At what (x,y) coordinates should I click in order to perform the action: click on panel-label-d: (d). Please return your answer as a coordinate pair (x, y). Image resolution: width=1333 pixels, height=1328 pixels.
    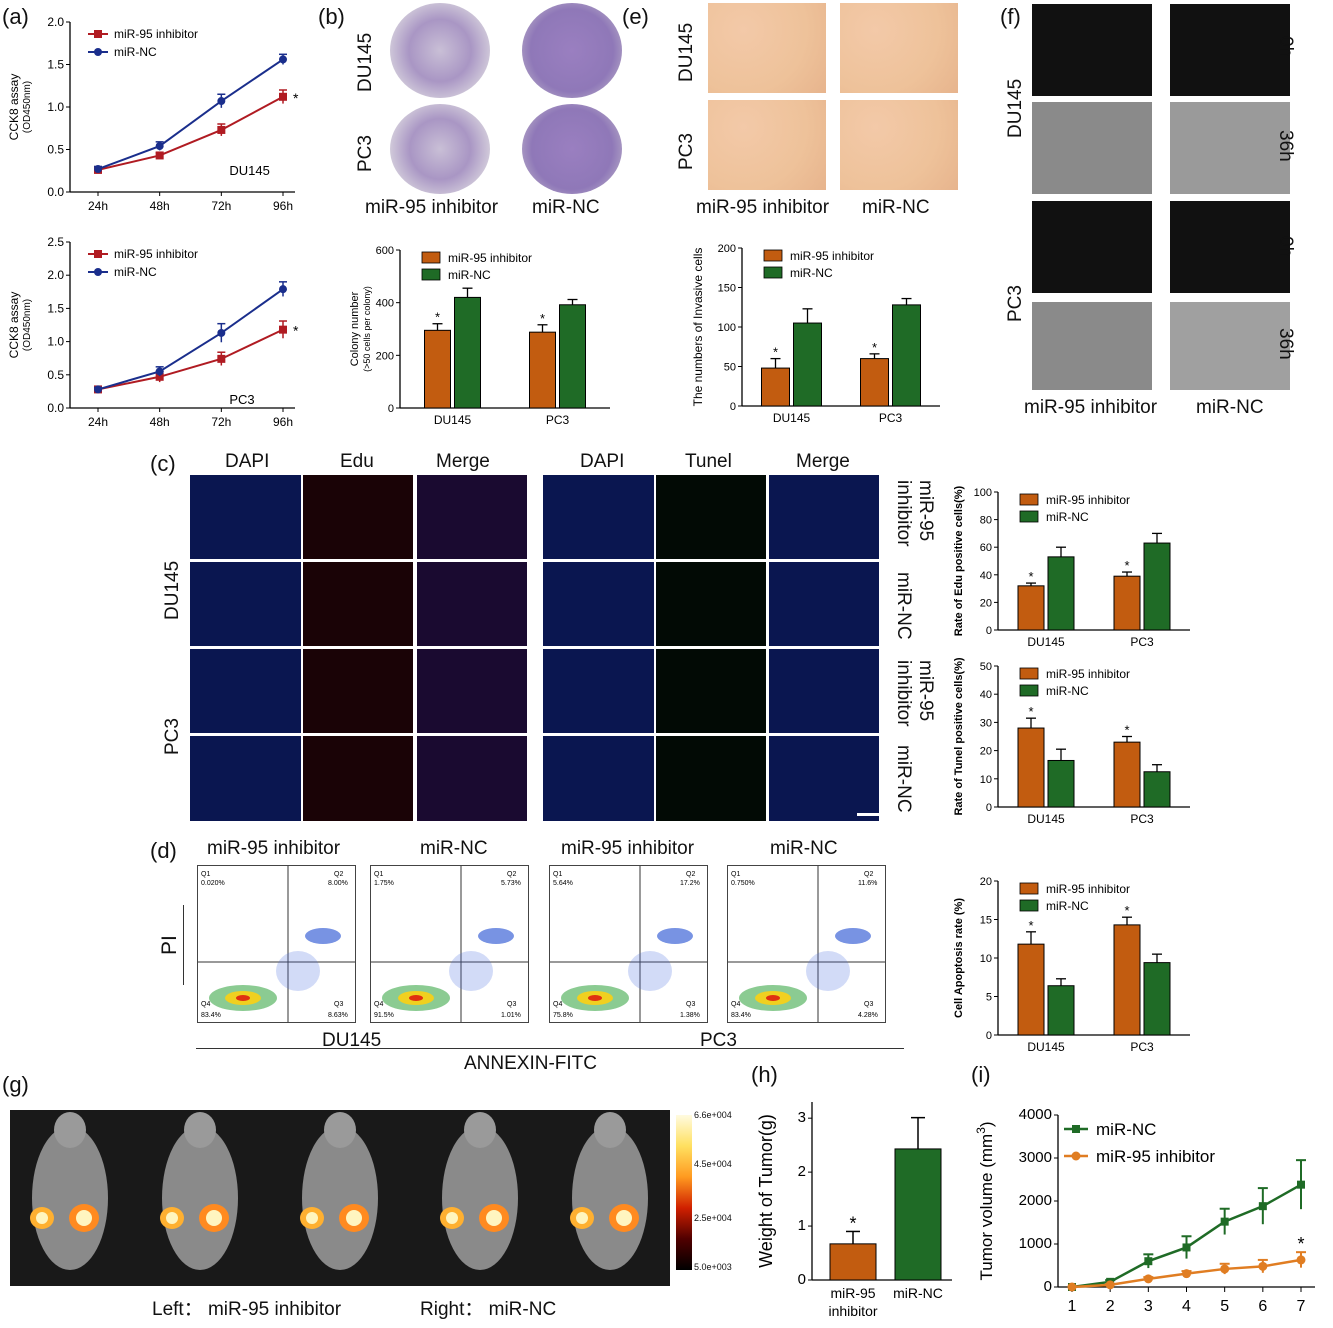
    Looking at the image, I should click on (163, 850).